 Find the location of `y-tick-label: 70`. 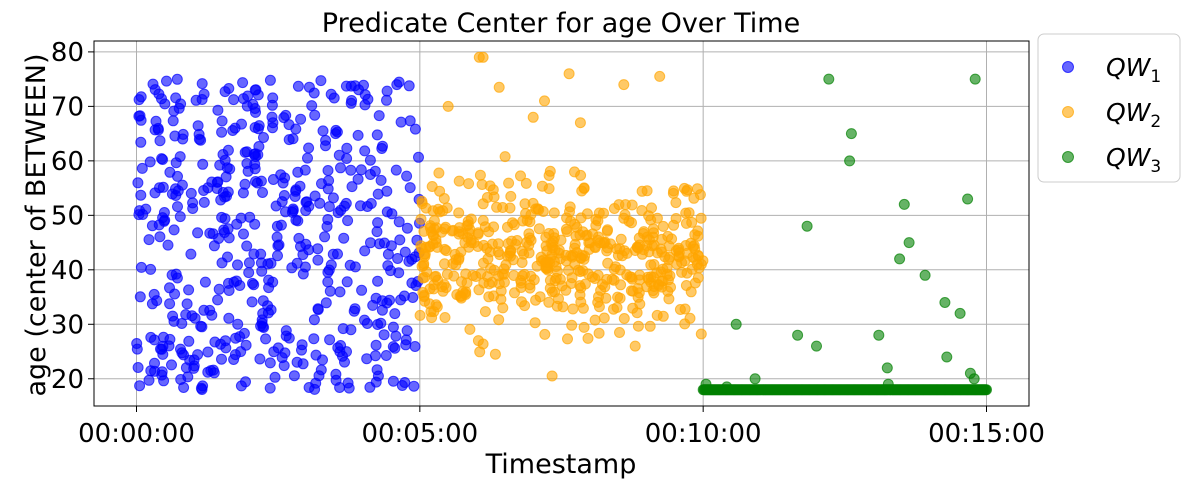

y-tick-label: 70 is located at coordinates (67, 107).